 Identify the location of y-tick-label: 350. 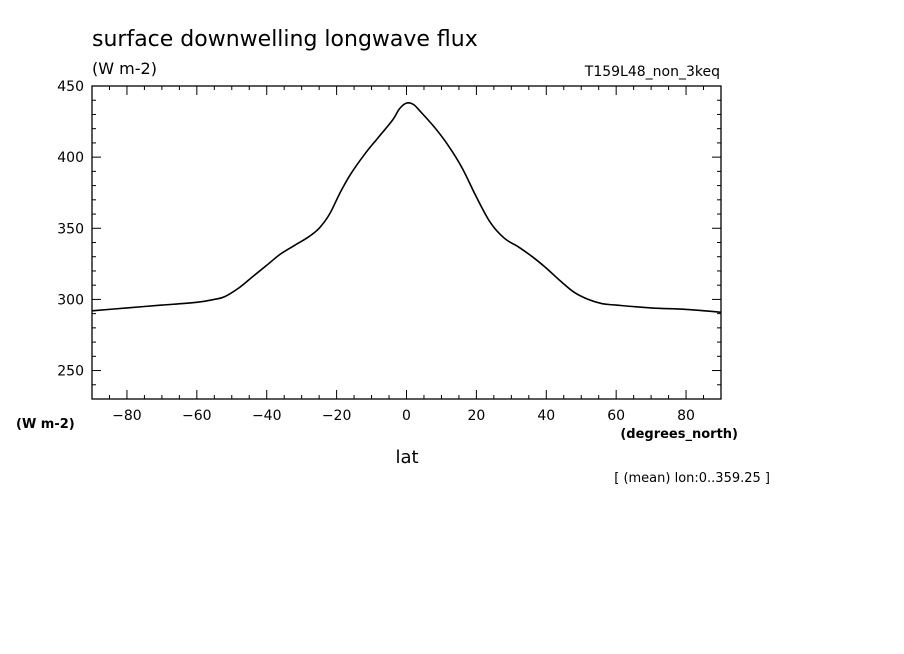
(70, 229).